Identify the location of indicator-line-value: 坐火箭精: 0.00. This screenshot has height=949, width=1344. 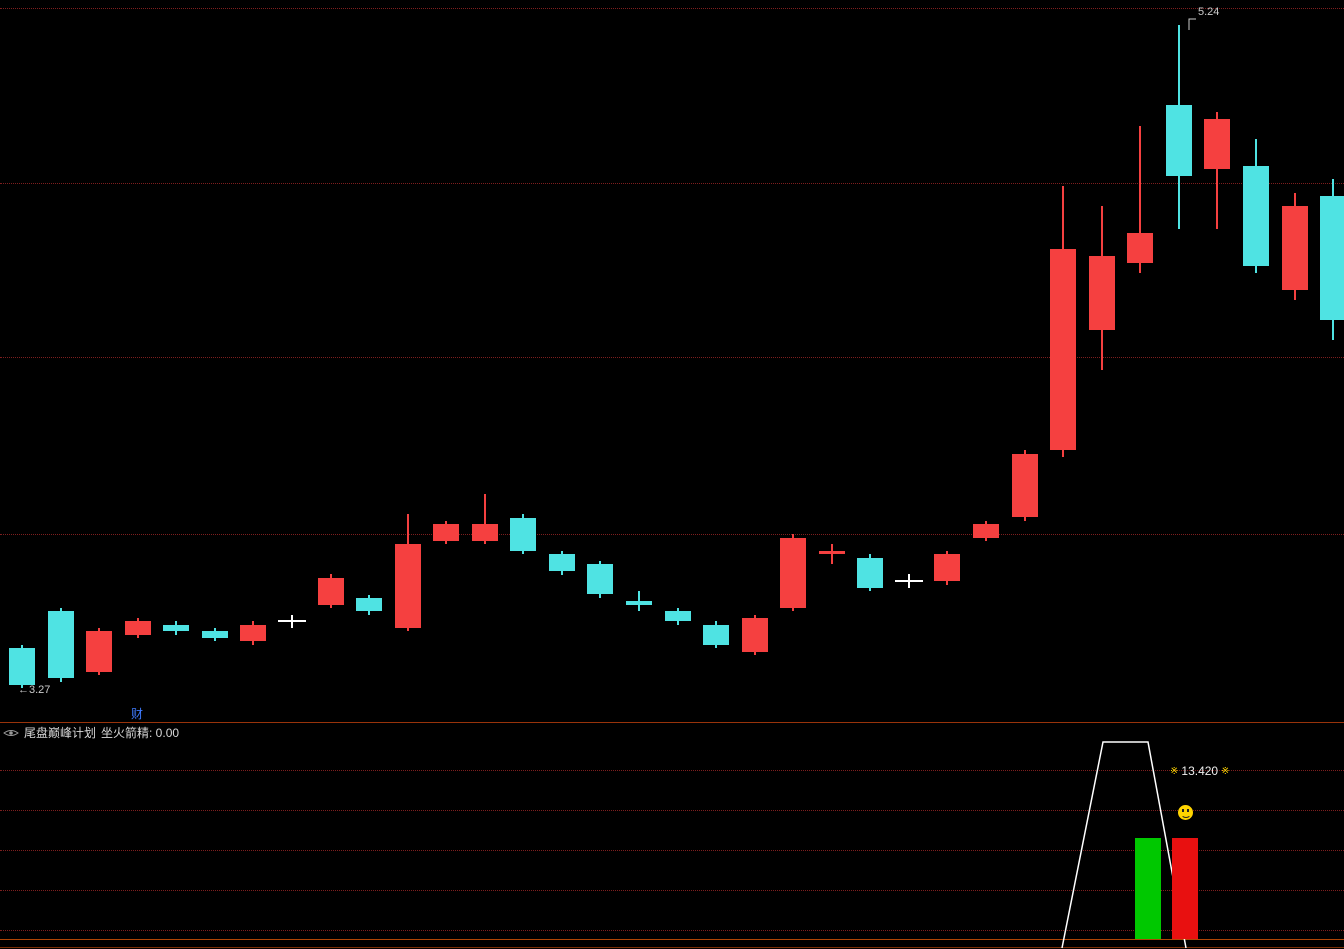
(140, 733).